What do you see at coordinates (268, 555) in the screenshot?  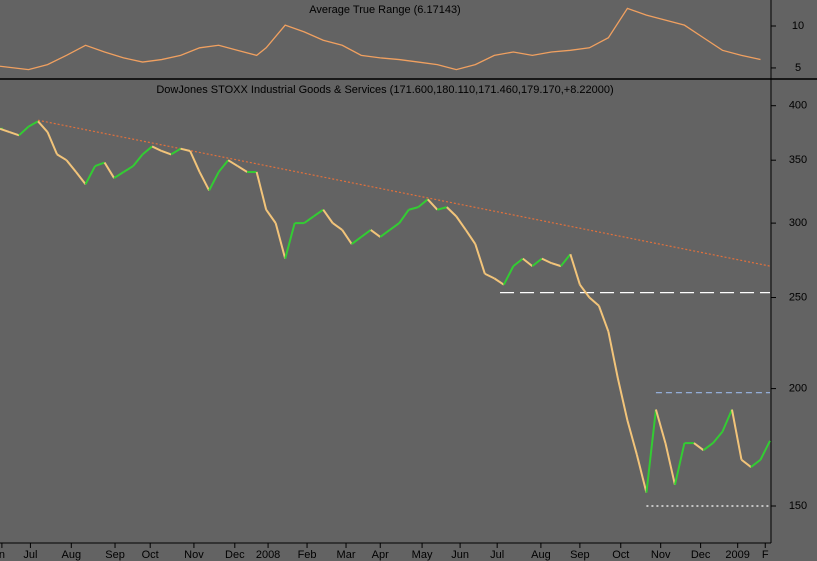 I see `x-tick-label: 2008` at bounding box center [268, 555].